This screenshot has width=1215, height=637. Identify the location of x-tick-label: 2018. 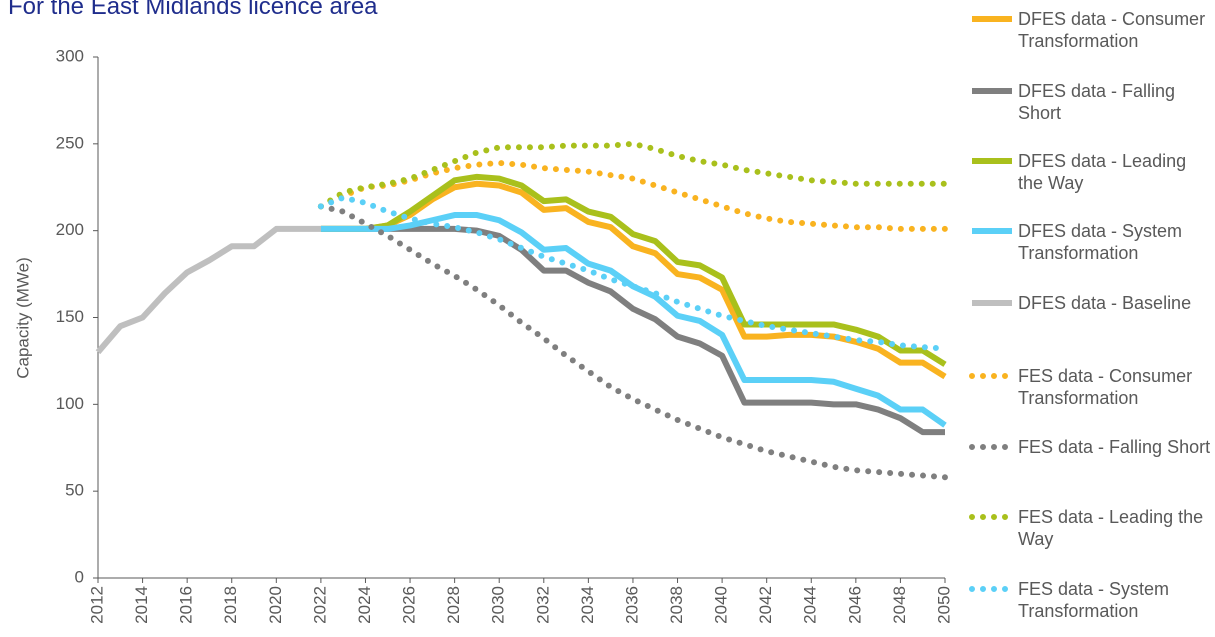
(230, 605).